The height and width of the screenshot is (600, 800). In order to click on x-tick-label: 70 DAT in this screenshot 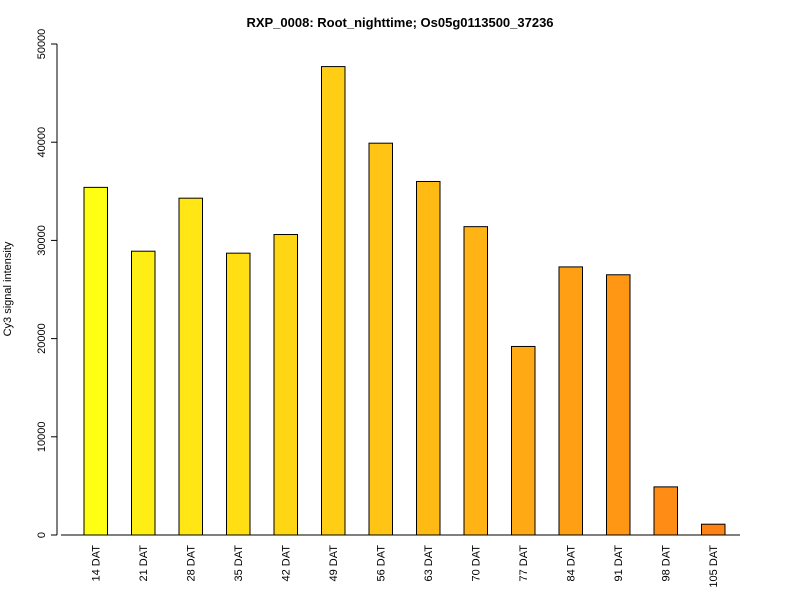, I will do `click(477, 563)`.